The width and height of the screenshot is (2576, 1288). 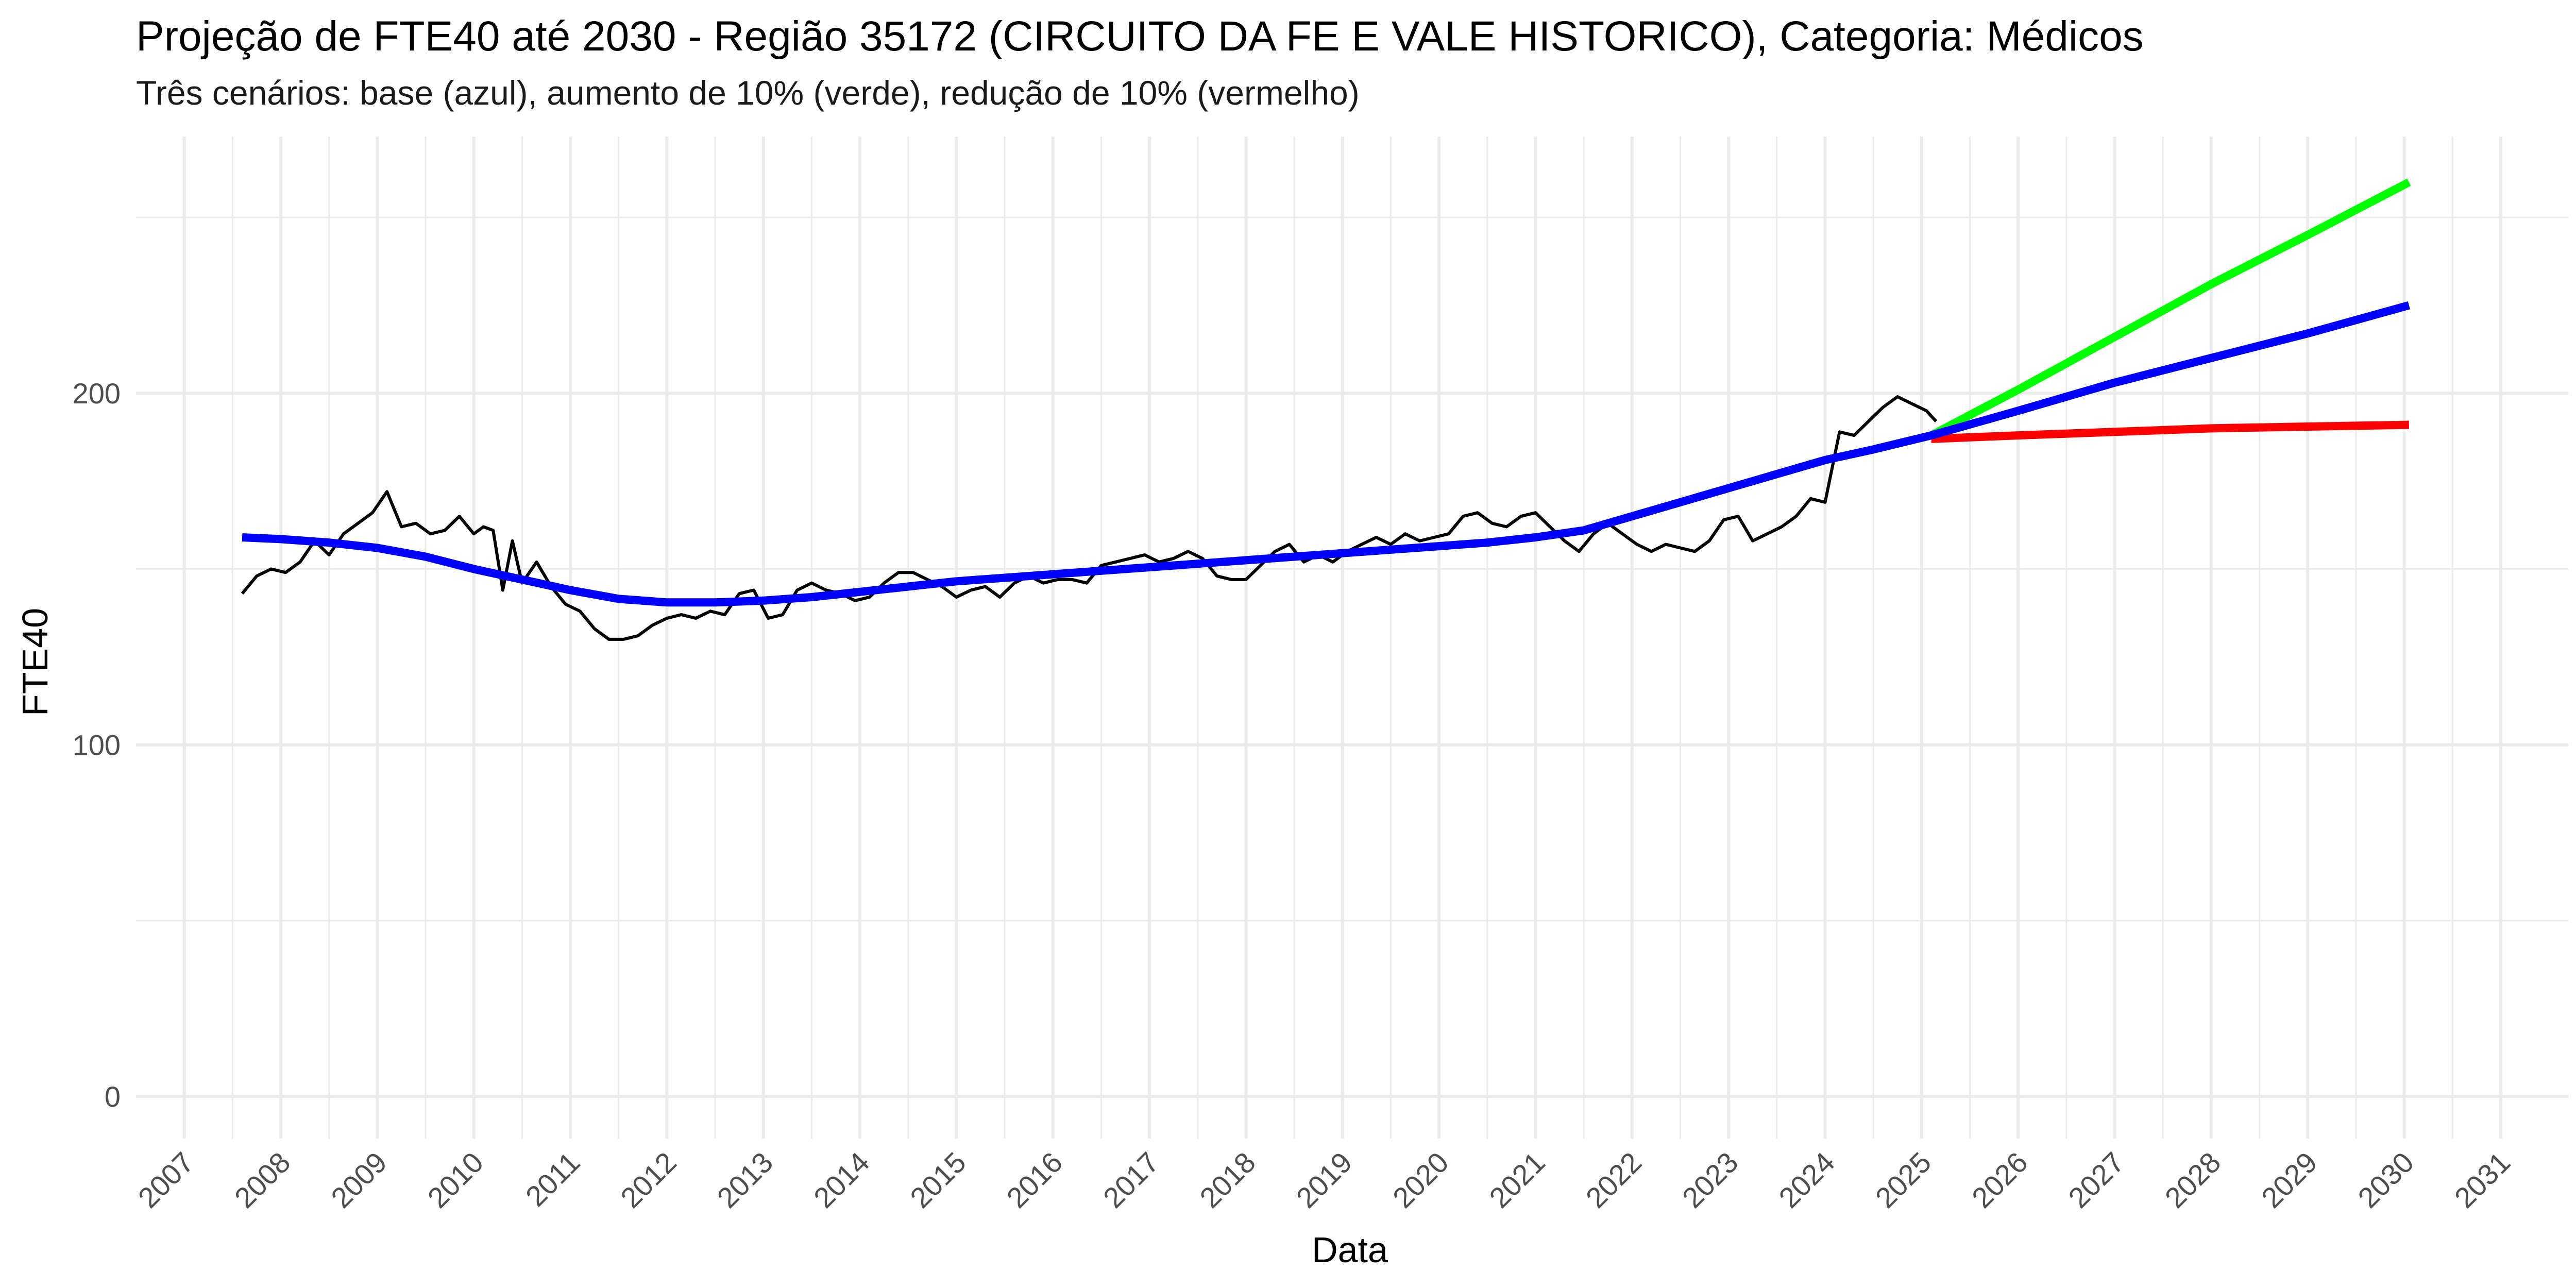 What do you see at coordinates (1089, 518) in the screenshot?
I see `series-line-observed` at bounding box center [1089, 518].